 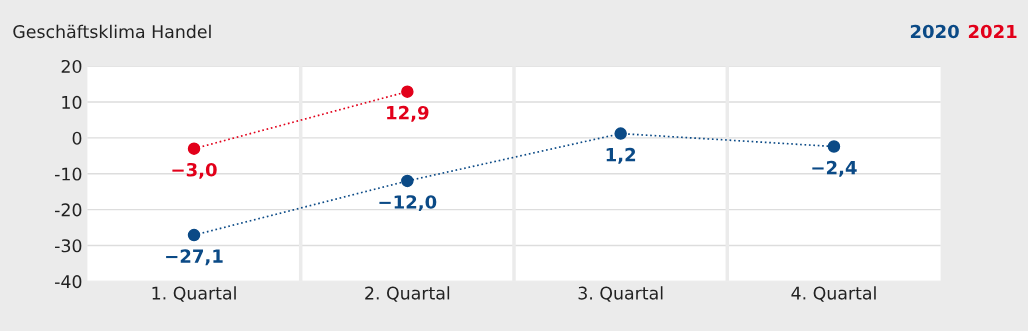 What do you see at coordinates (71, 66) in the screenshot?
I see `y-tick-label: 20` at bounding box center [71, 66].